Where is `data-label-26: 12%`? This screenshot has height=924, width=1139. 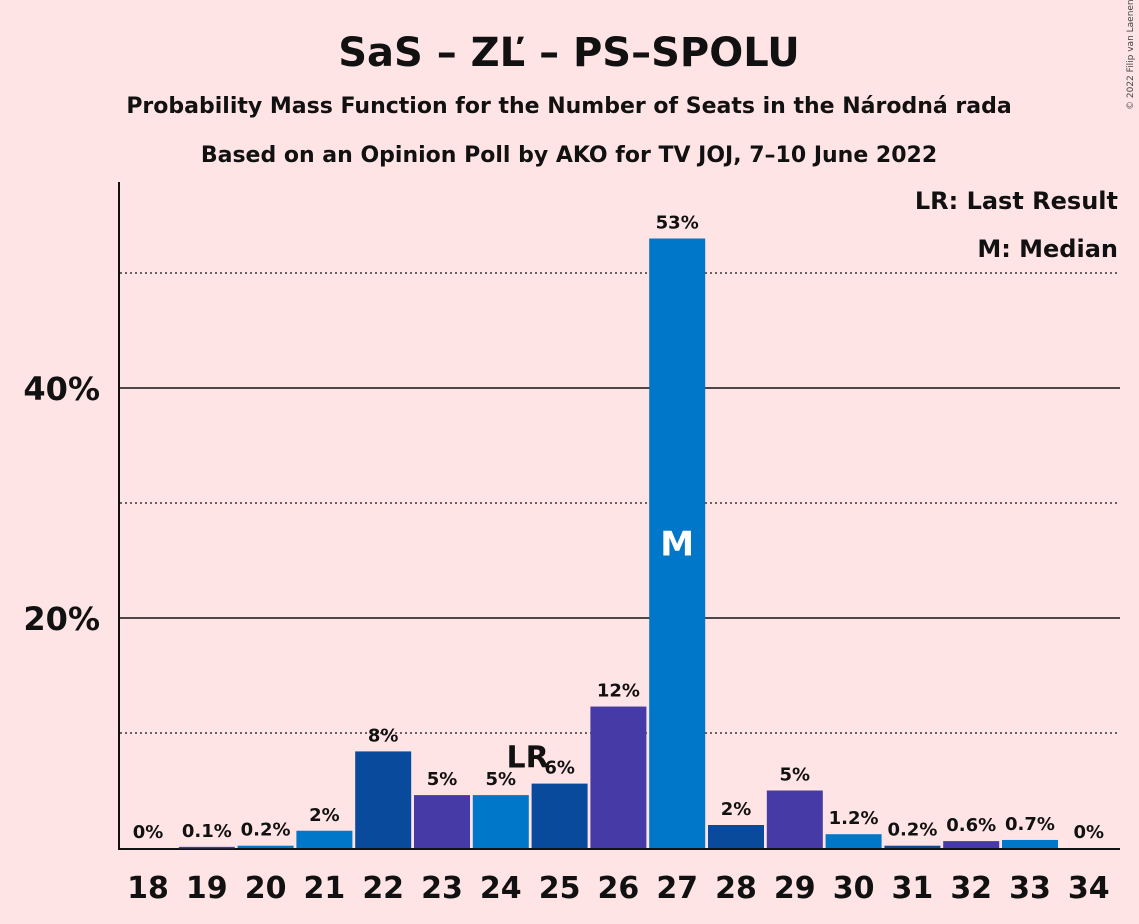
data-label-26: 12% is located at coordinates (618, 691).